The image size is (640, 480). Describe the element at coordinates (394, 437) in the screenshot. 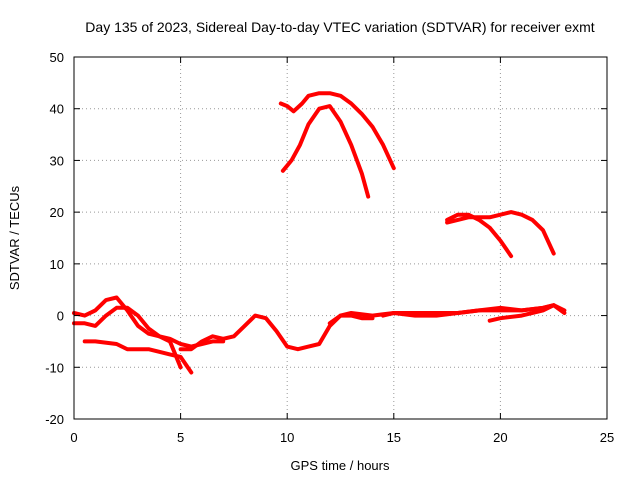

I see `x-tick-label: 15` at that location.